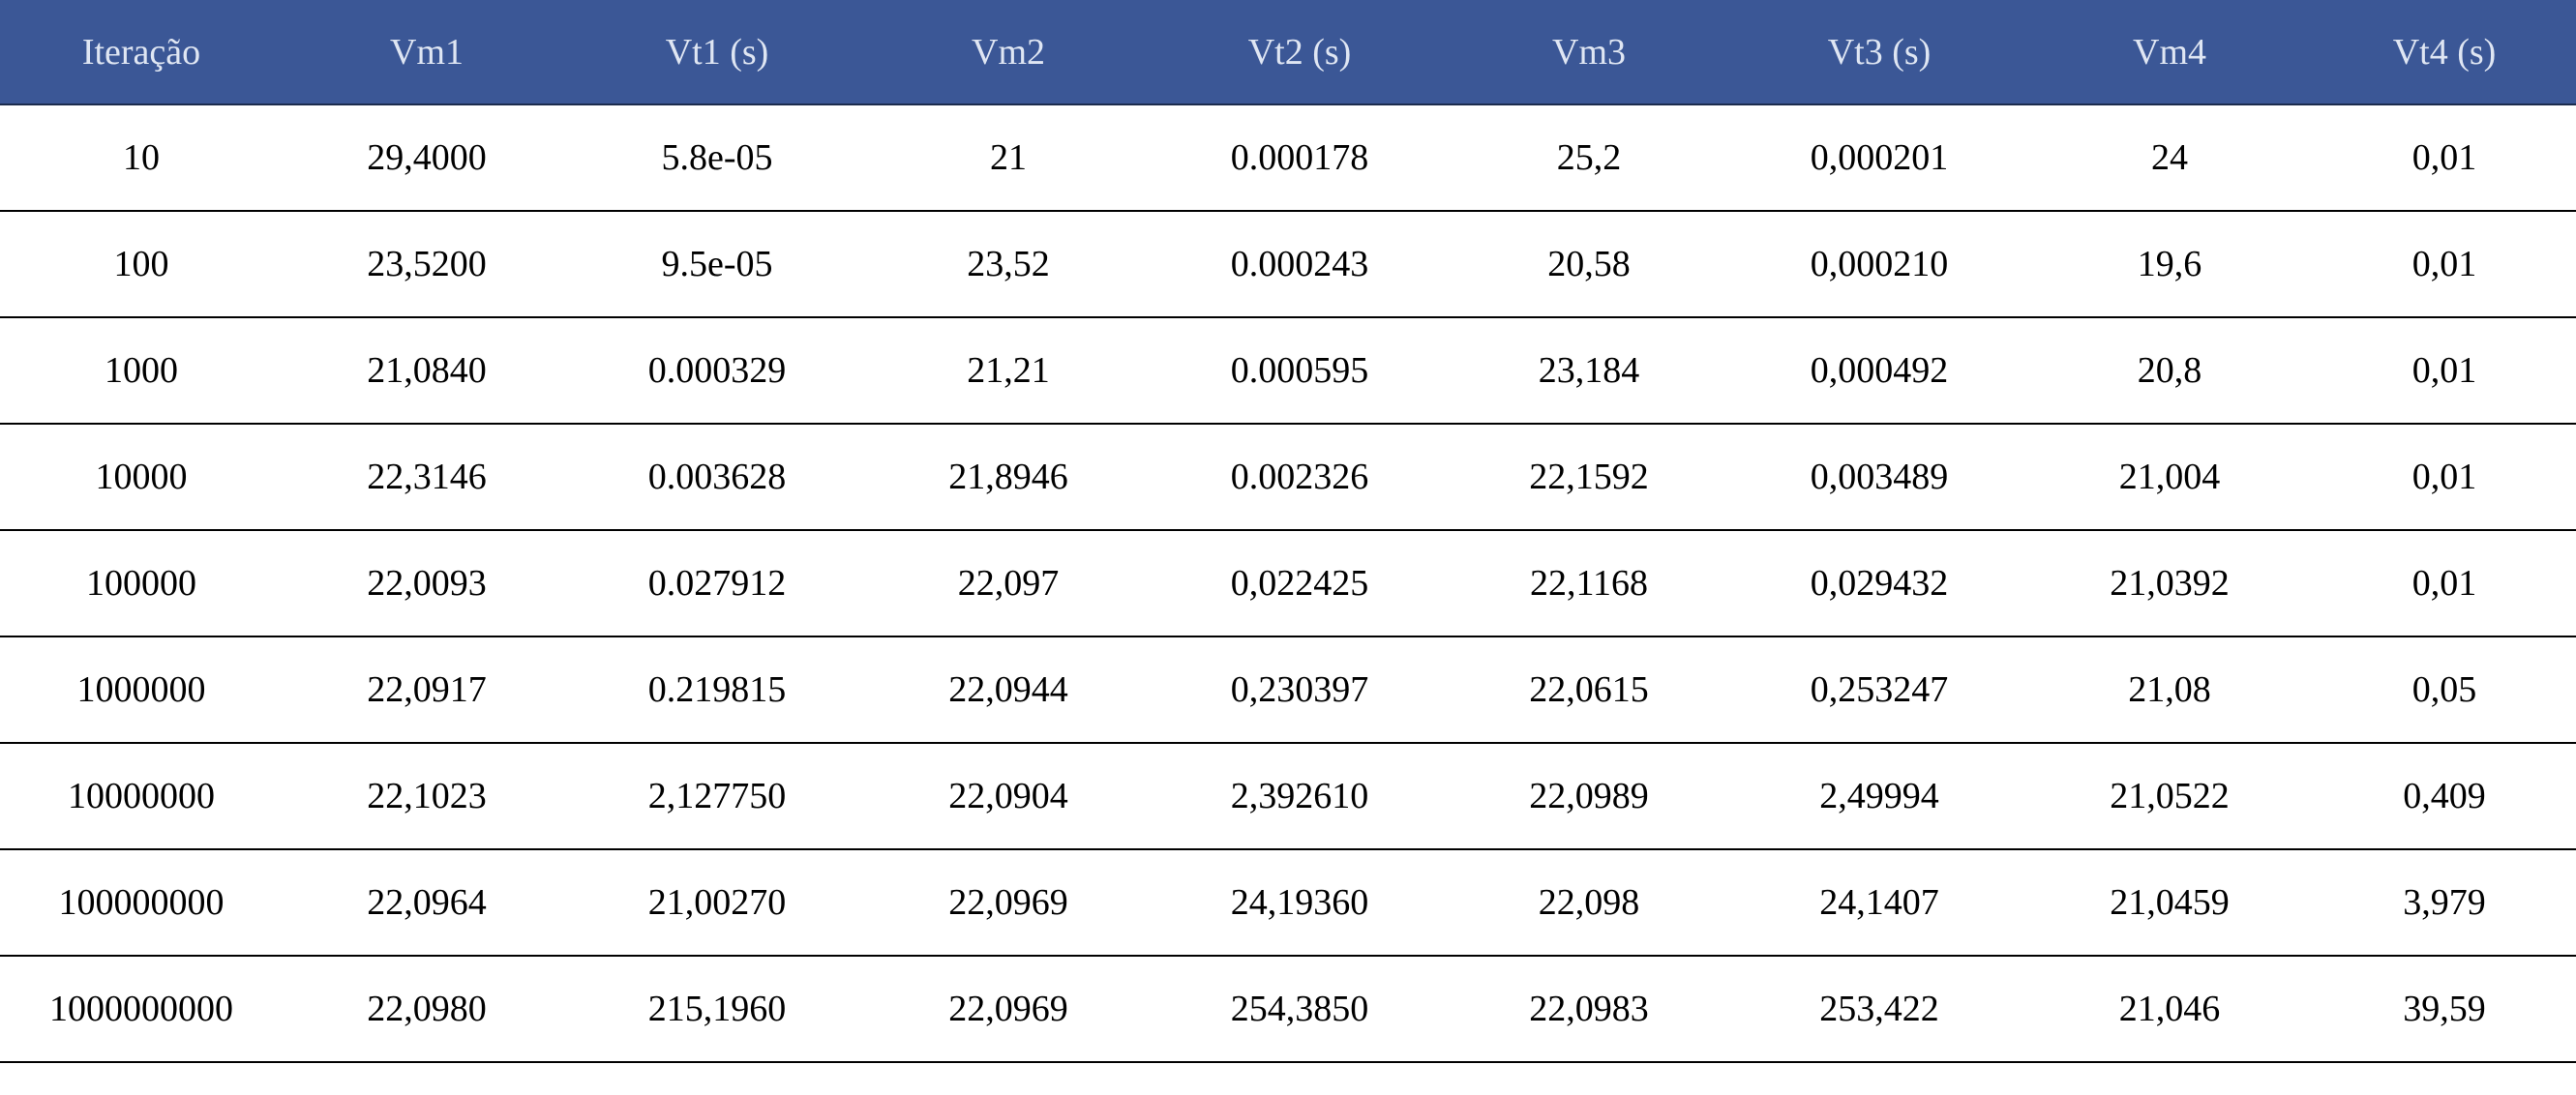 The image size is (2576, 1095). I want to click on cell-iteracao: 10000, so click(141, 477).